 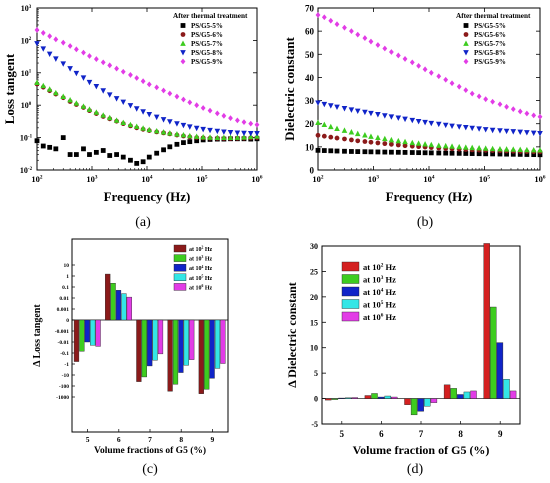 I want to click on x-tick-label: 10², so click(x=37, y=179).